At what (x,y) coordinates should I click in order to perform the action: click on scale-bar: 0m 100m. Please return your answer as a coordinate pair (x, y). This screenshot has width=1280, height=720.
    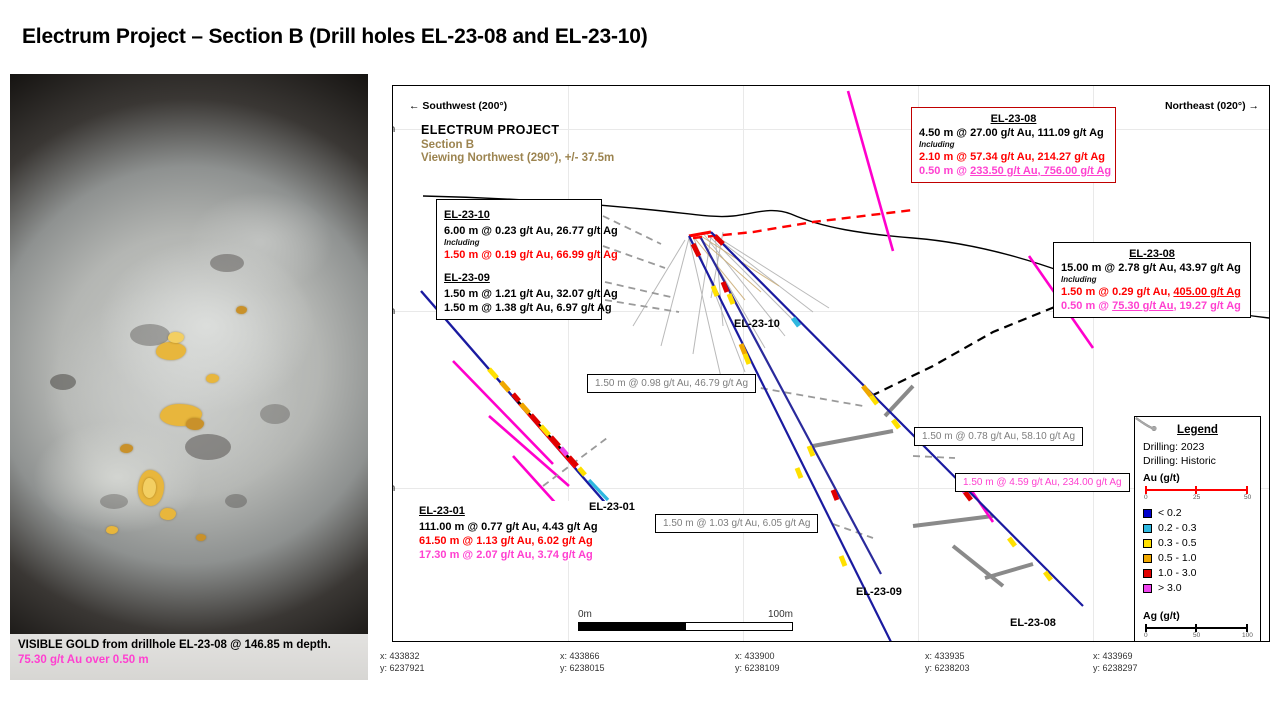
    Looking at the image, I should click on (685, 620).